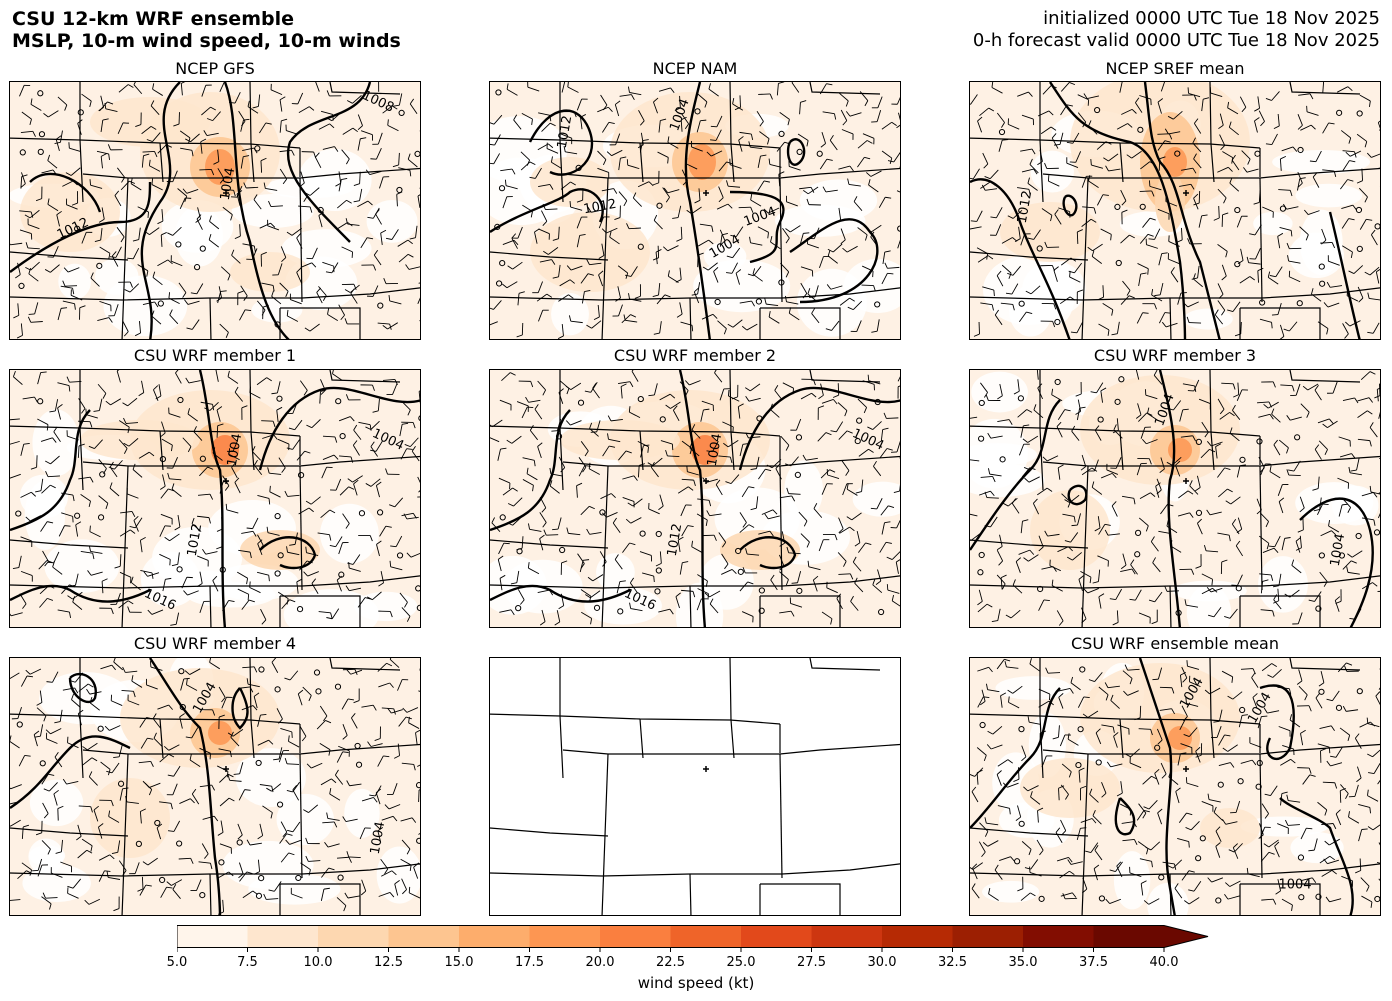  I want to click on colorbar-tick-label: 15.0, so click(459, 962).